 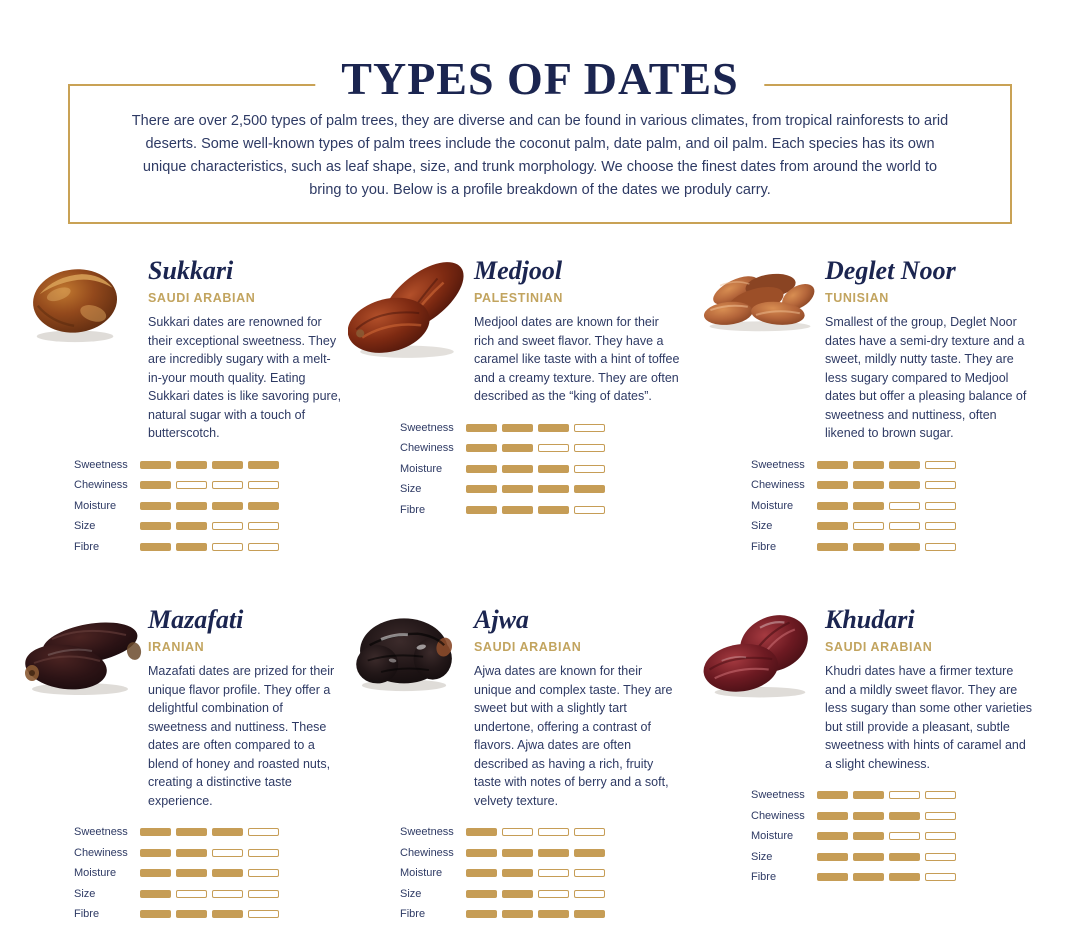 I want to click on rating-label: Fibre, so click(x=764, y=877).